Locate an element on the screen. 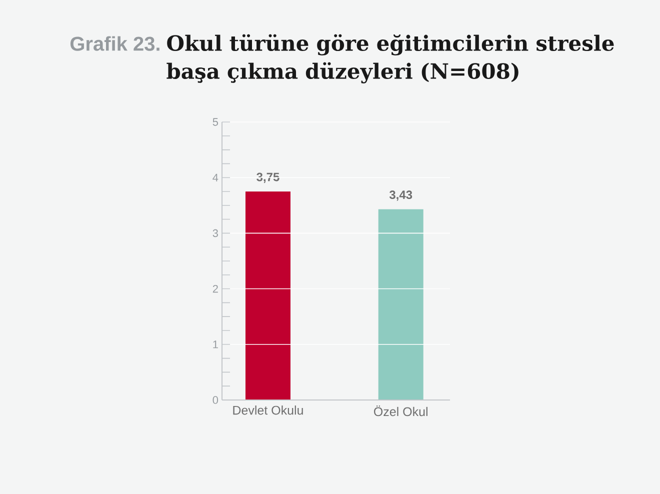  y-tick-label: 3 is located at coordinates (215, 233).